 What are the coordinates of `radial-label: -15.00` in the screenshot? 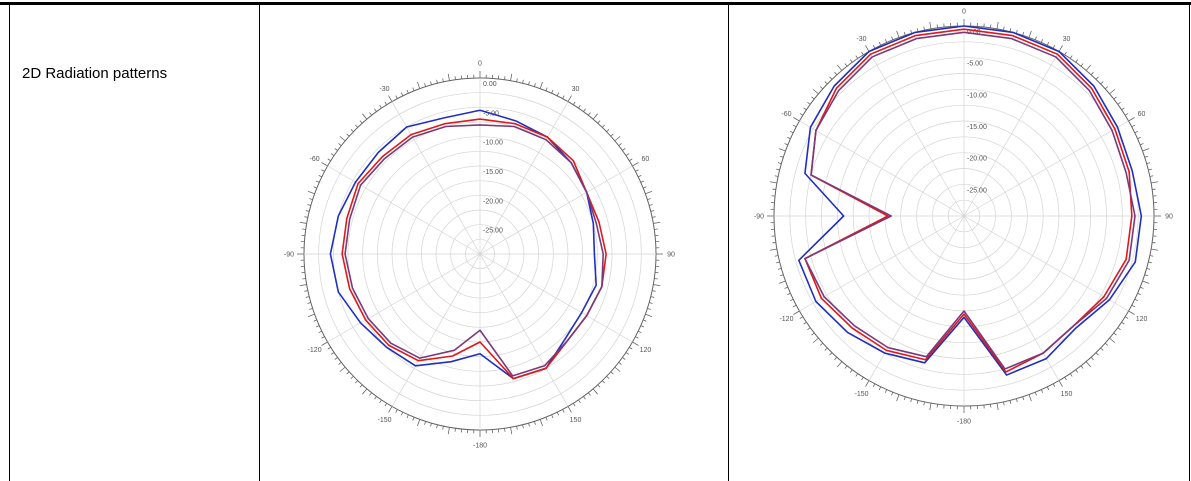 It's located at (977, 127).